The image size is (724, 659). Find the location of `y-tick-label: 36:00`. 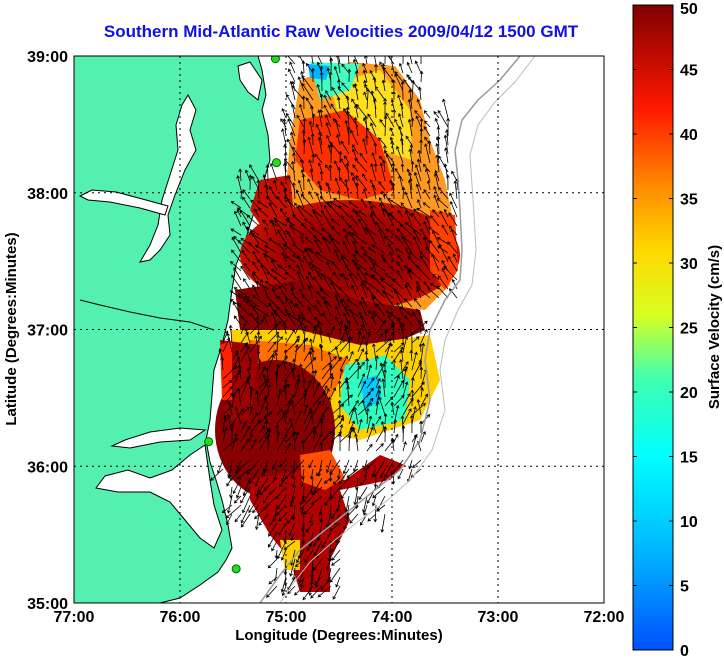

y-tick-label: 36:00 is located at coordinates (47, 467).